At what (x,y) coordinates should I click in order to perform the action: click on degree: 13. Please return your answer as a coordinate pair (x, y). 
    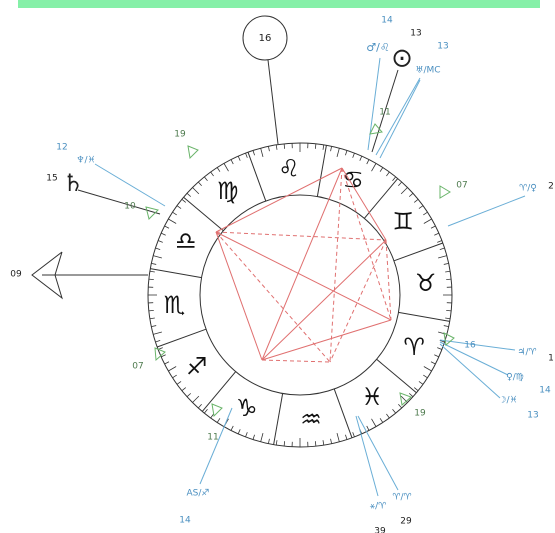
    Looking at the image, I should click on (532, 416).